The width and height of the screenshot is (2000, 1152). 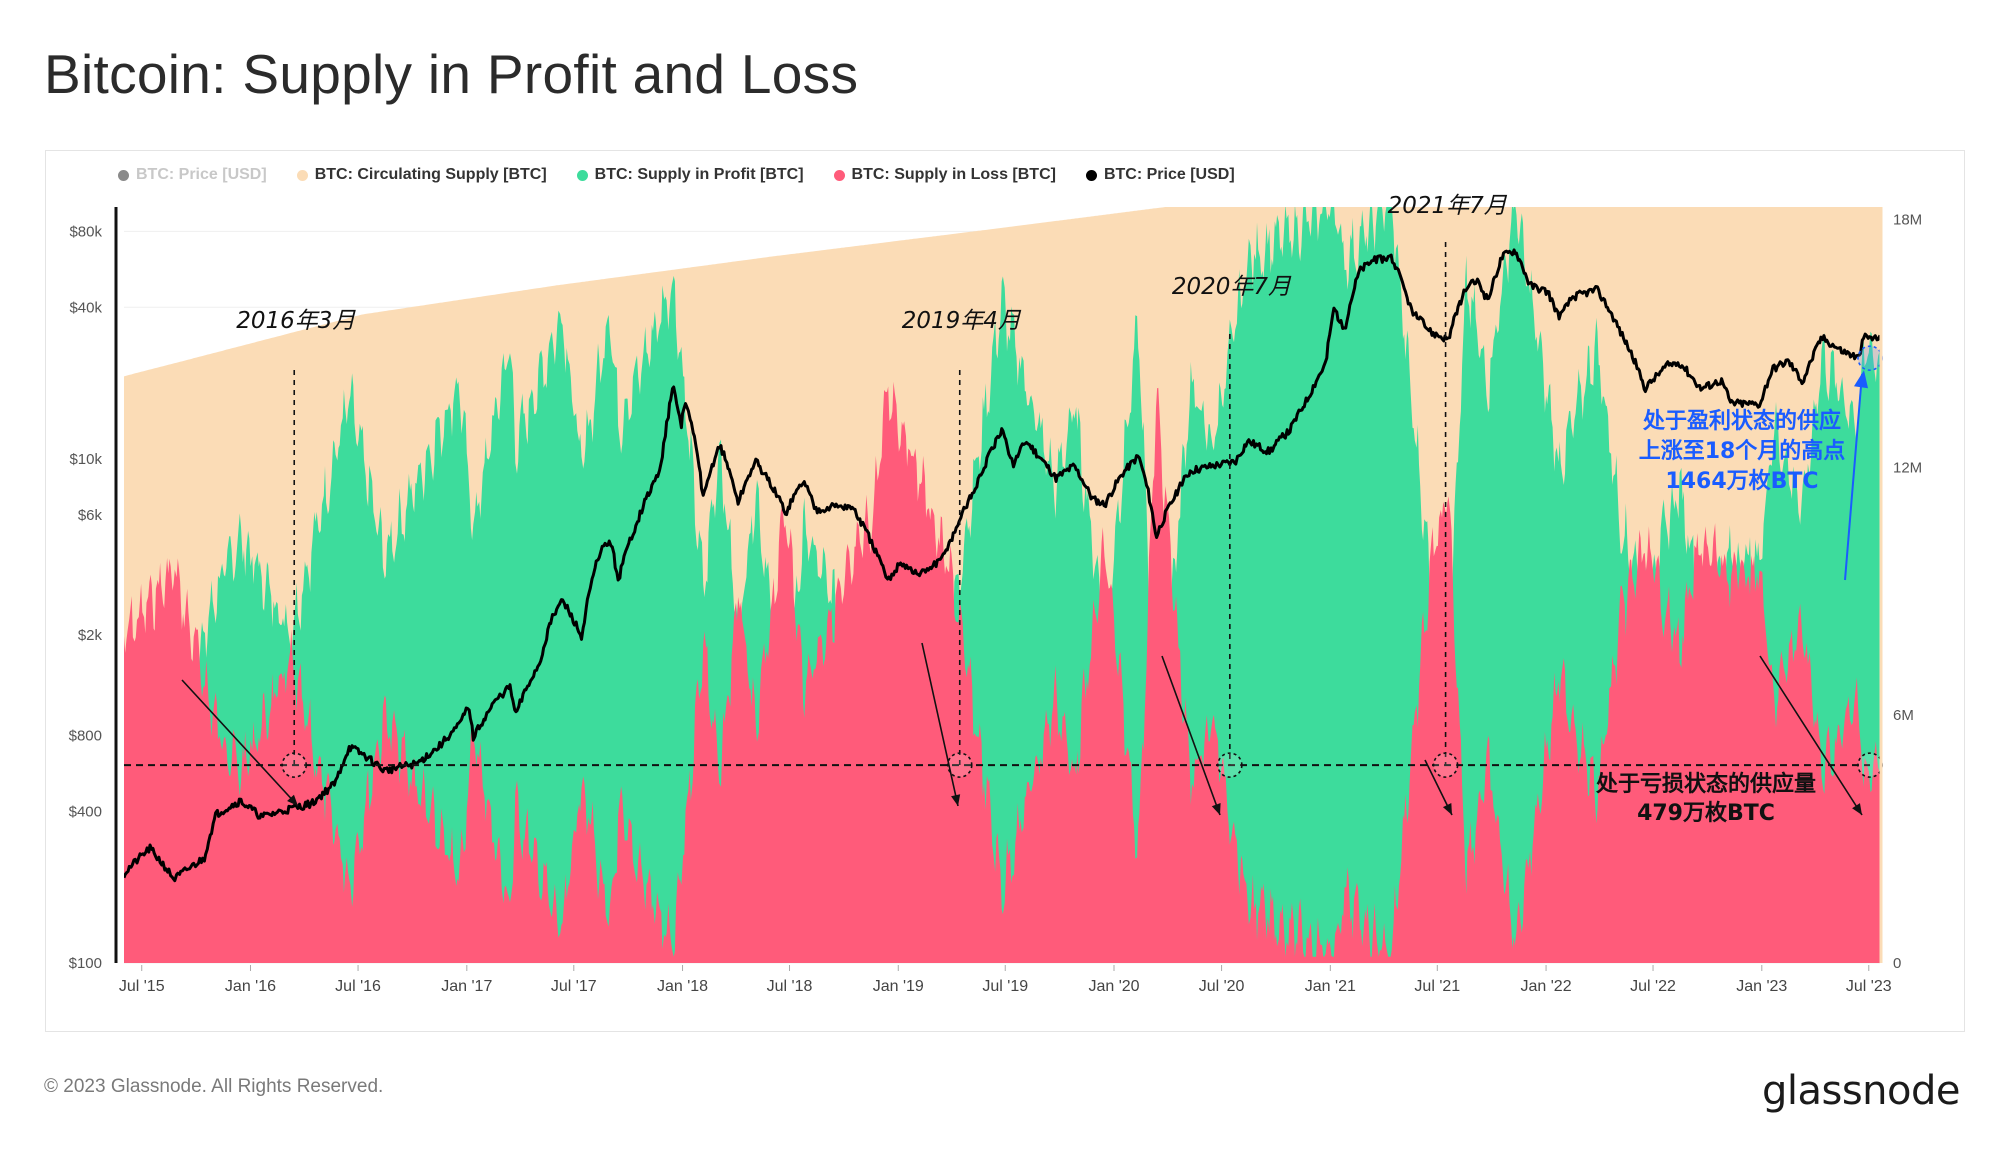 I want to click on legend-label: BTC: Supply in Loss [BTC], so click(x=953, y=174).